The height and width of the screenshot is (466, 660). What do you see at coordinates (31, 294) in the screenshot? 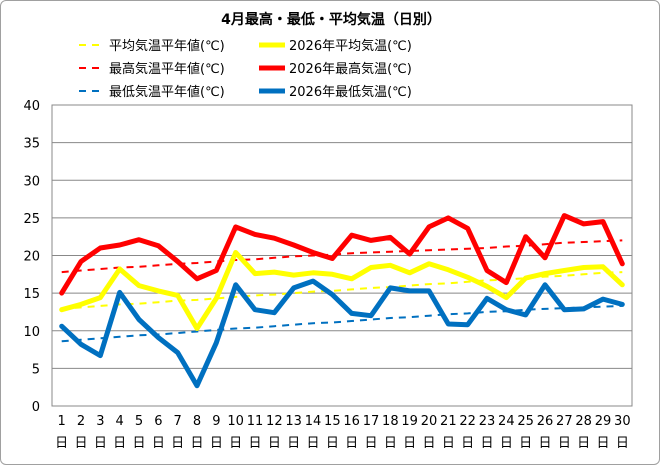
I see `y-tick-label: 15` at bounding box center [31, 294].